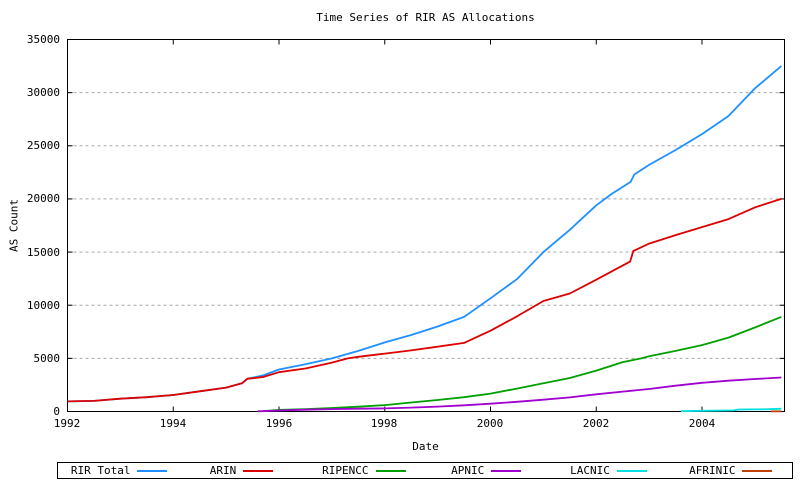  What do you see at coordinates (702, 423) in the screenshot?
I see `x-tick-label: 2004` at bounding box center [702, 423].